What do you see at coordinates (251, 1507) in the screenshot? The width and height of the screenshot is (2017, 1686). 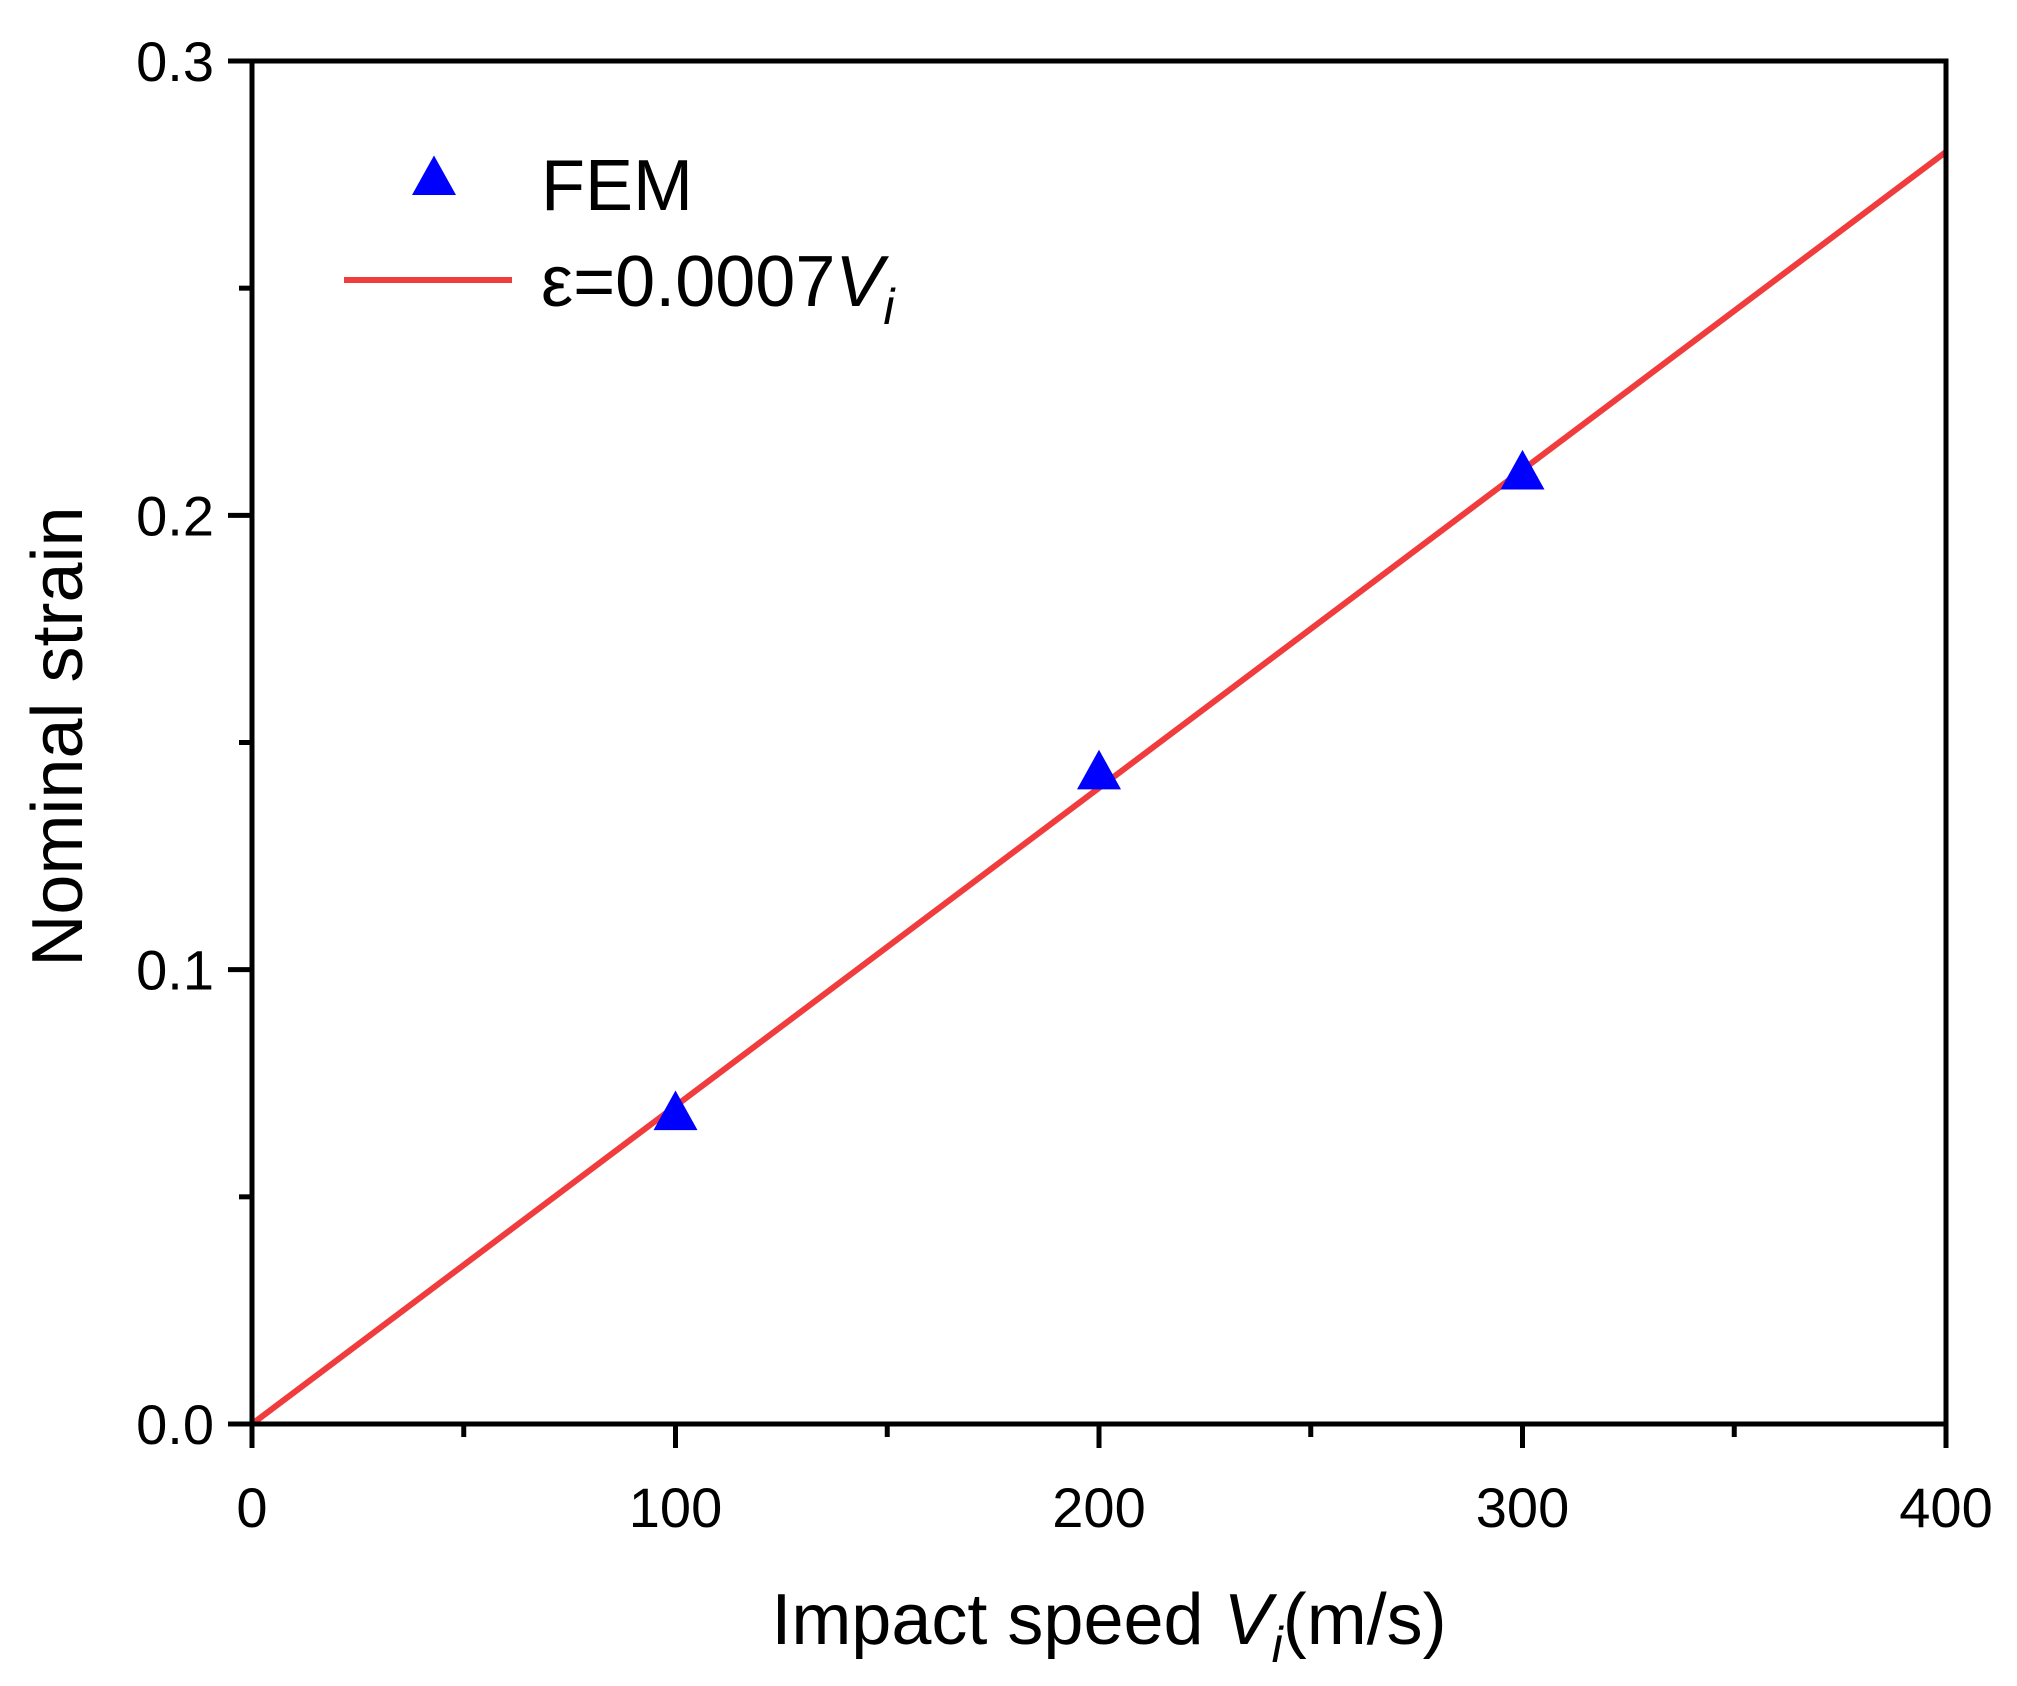 I see `x-tick-label: 0` at bounding box center [251, 1507].